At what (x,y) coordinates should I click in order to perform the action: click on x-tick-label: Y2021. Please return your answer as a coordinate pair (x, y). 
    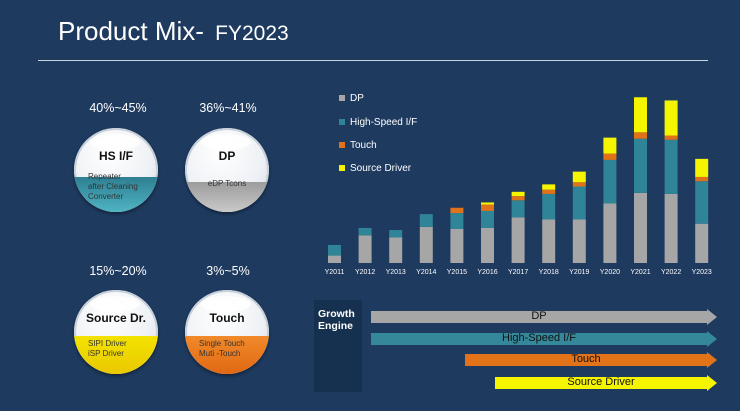
    Looking at the image, I should click on (640, 272).